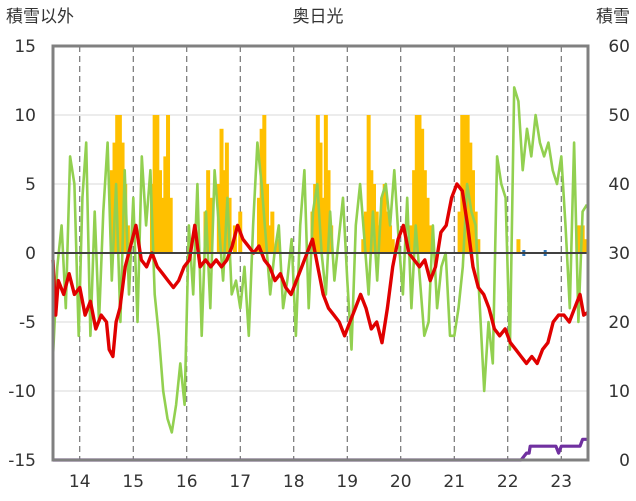 This screenshot has width=636, height=501. Describe the element at coordinates (320, 482) in the screenshot. I see `x-ticks: 14 15 16 17 18 19 20 21 22 23` at that location.